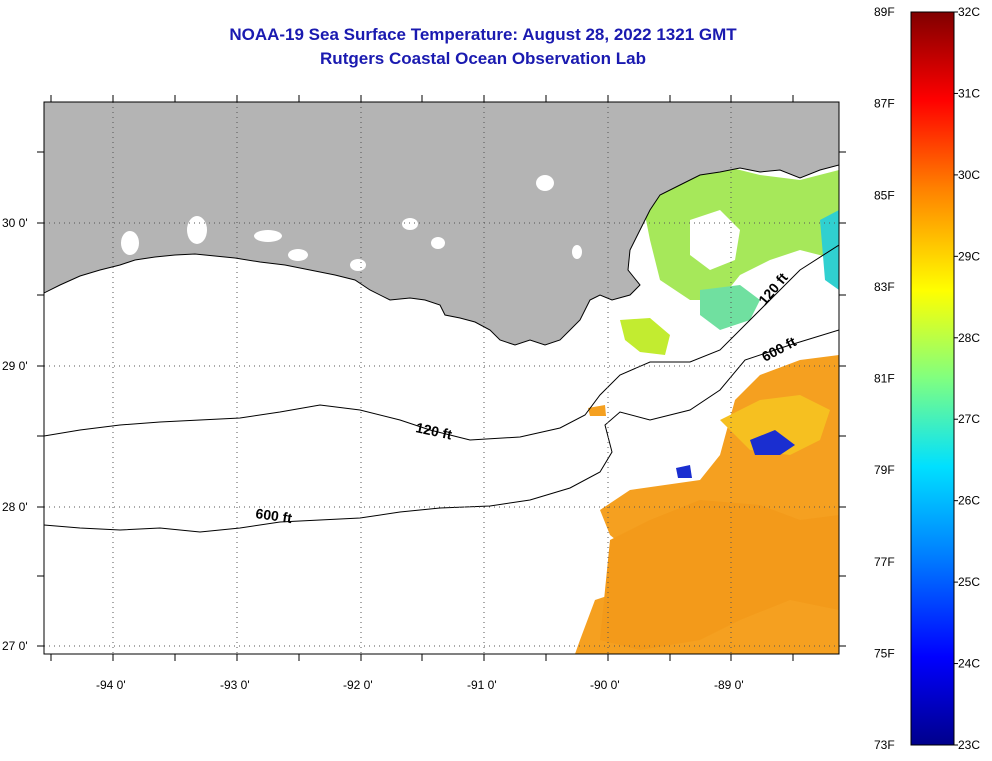 Image resolution: width=992 pixels, height=761 pixels. I want to click on lon-label: -89 0', so click(729, 685).